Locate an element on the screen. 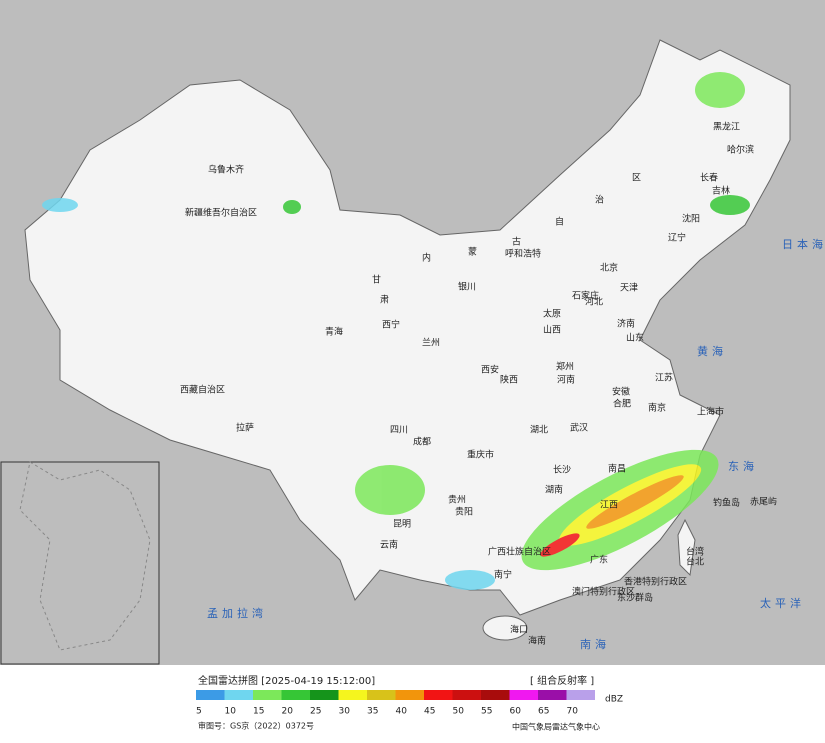  place-label: 新疆维吾尔自治区 is located at coordinates (221, 213).